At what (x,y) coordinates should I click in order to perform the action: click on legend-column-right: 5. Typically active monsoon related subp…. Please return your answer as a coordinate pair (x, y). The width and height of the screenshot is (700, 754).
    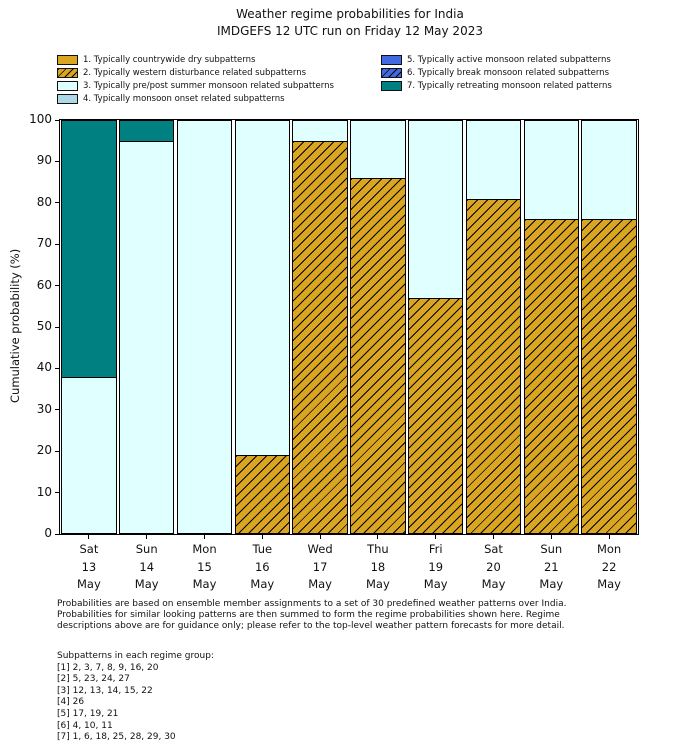
    Looking at the image, I should click on (496, 72).